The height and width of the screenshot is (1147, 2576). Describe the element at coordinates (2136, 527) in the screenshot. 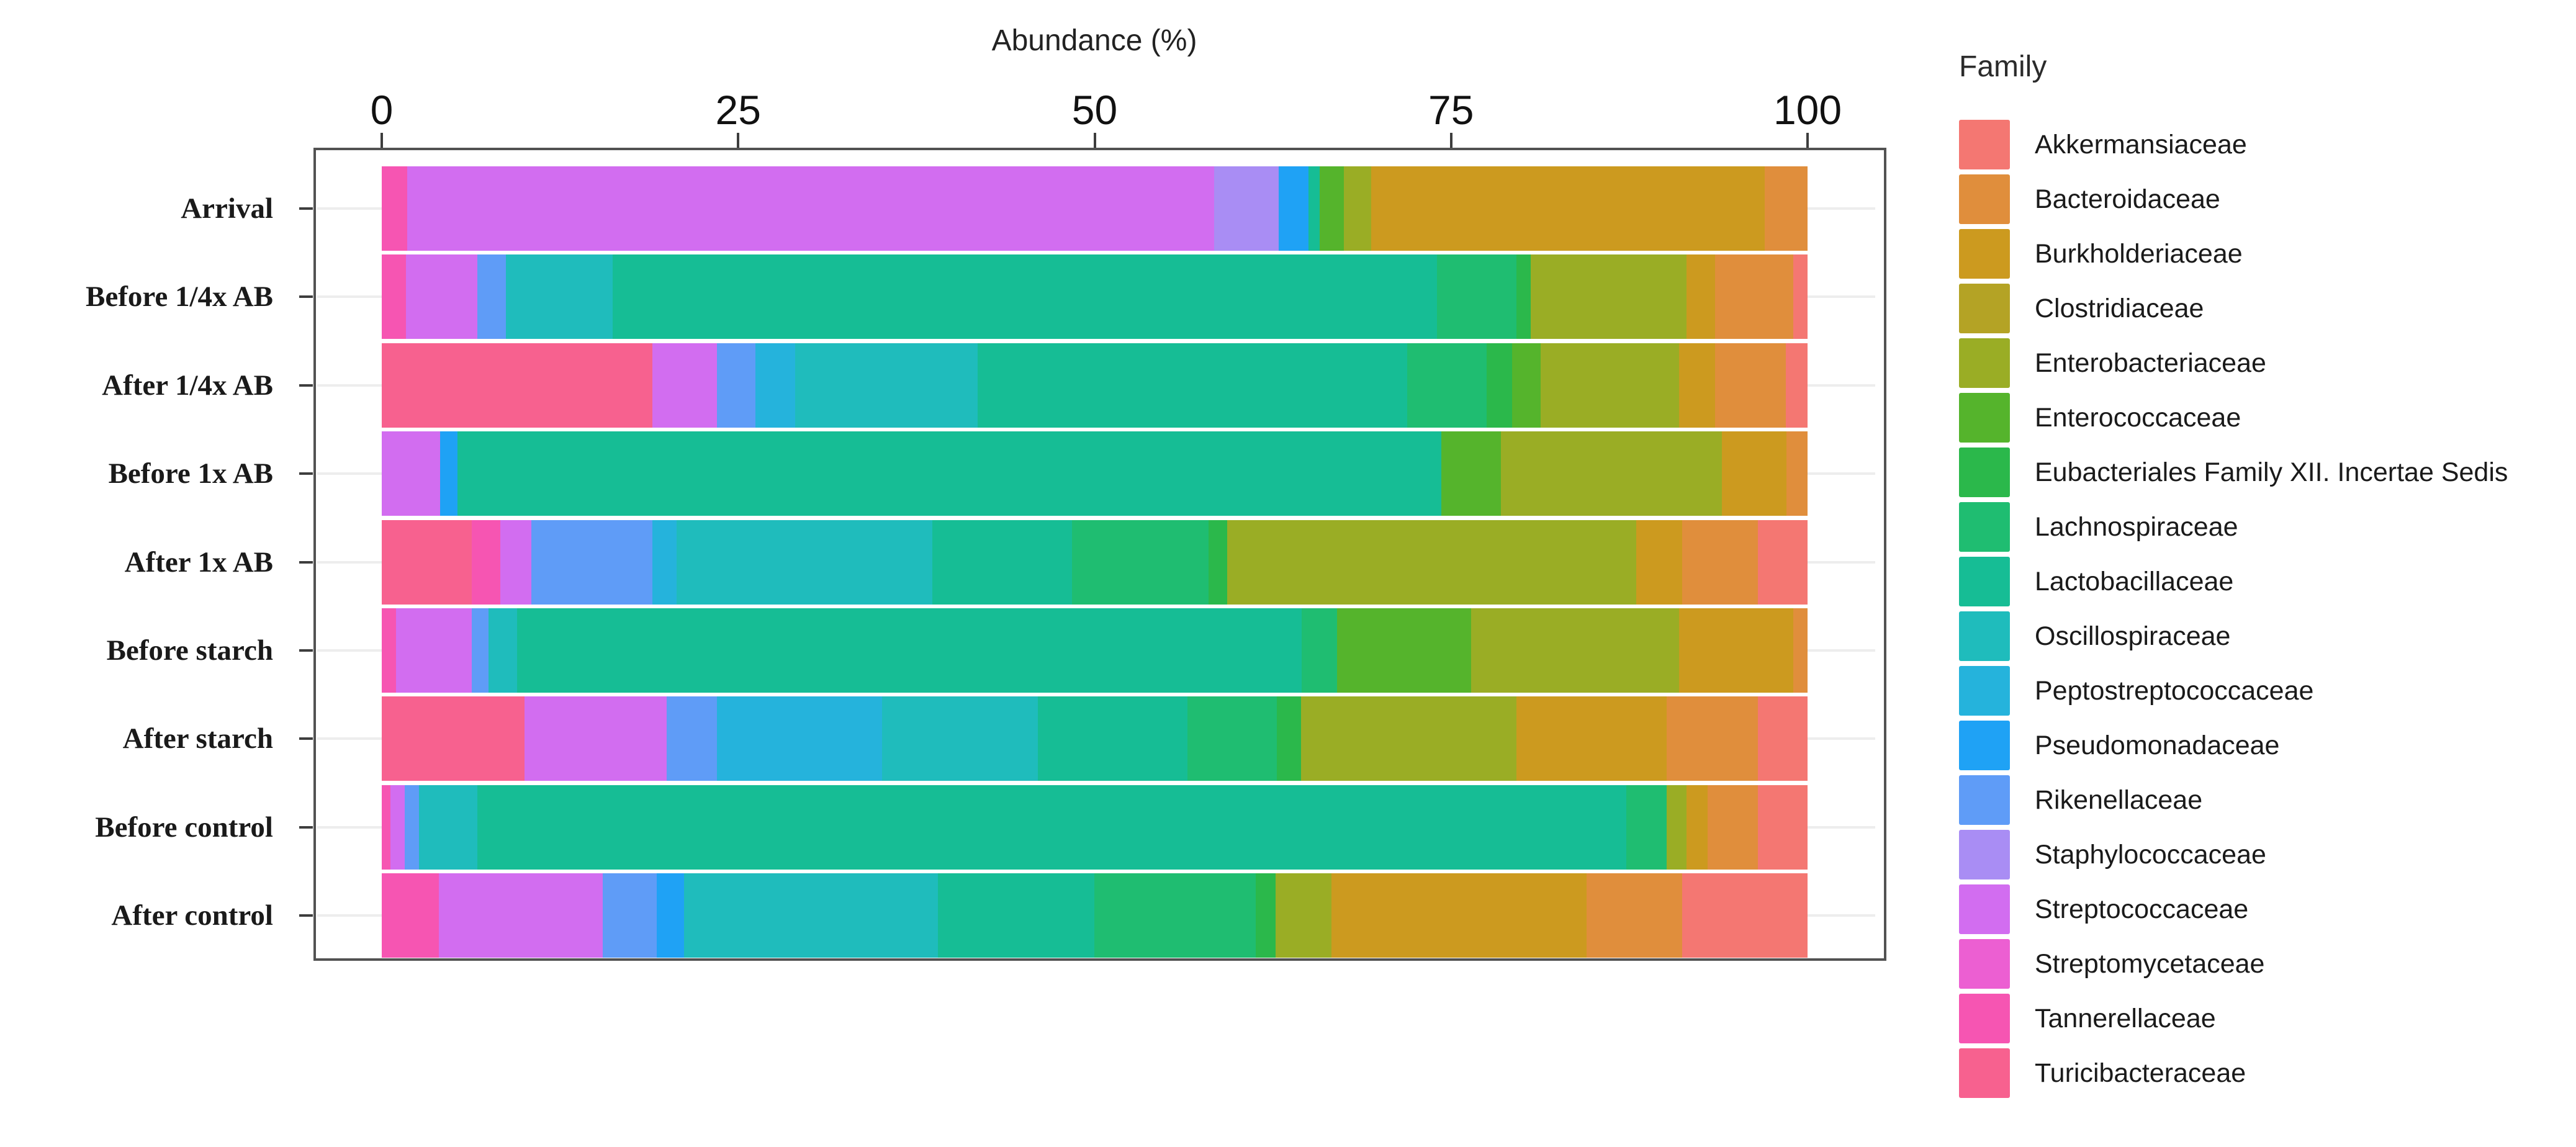

I see `legend-item-label: Lachnospiraceae` at that location.